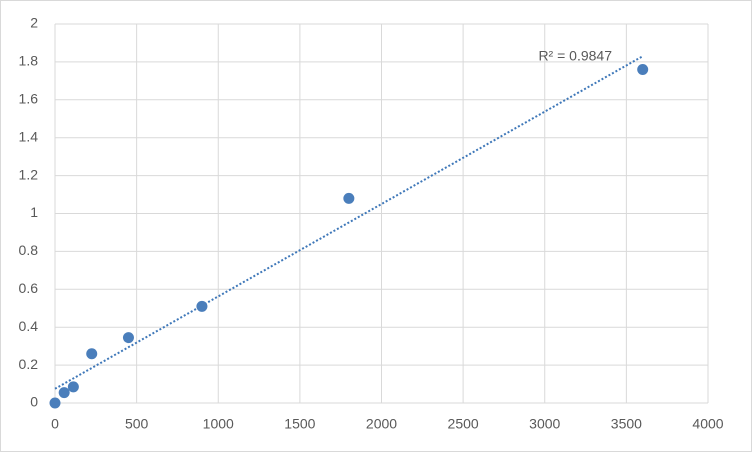 The width and height of the screenshot is (752, 452). I want to click on y-tick-label: 1.4, so click(29, 136).